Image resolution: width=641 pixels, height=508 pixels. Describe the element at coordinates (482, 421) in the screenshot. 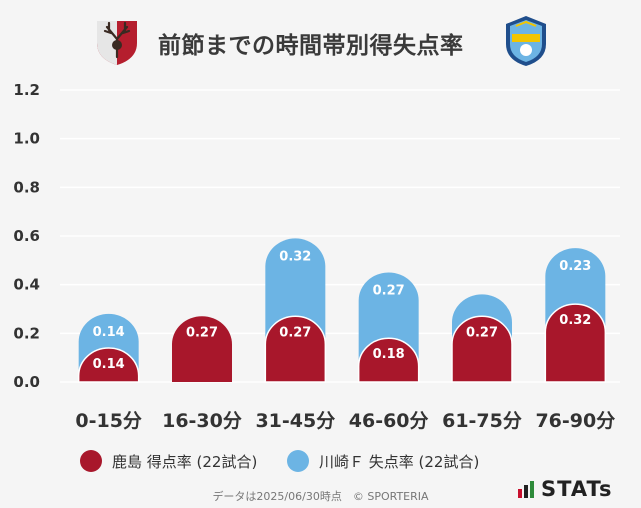

I see `x-tick-label: 61-75分` at that location.